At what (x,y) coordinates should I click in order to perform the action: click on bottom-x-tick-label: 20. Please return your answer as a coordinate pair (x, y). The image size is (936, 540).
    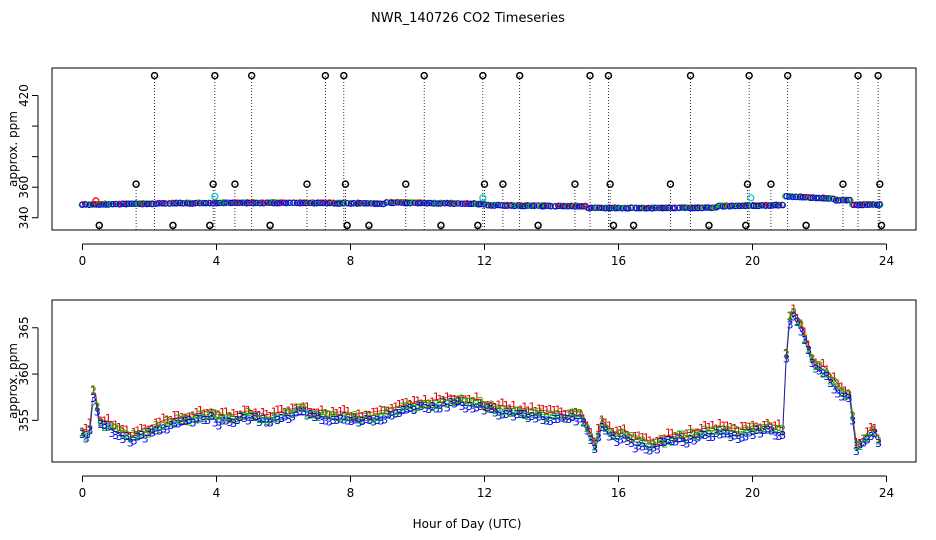
    Looking at the image, I should click on (752, 493).